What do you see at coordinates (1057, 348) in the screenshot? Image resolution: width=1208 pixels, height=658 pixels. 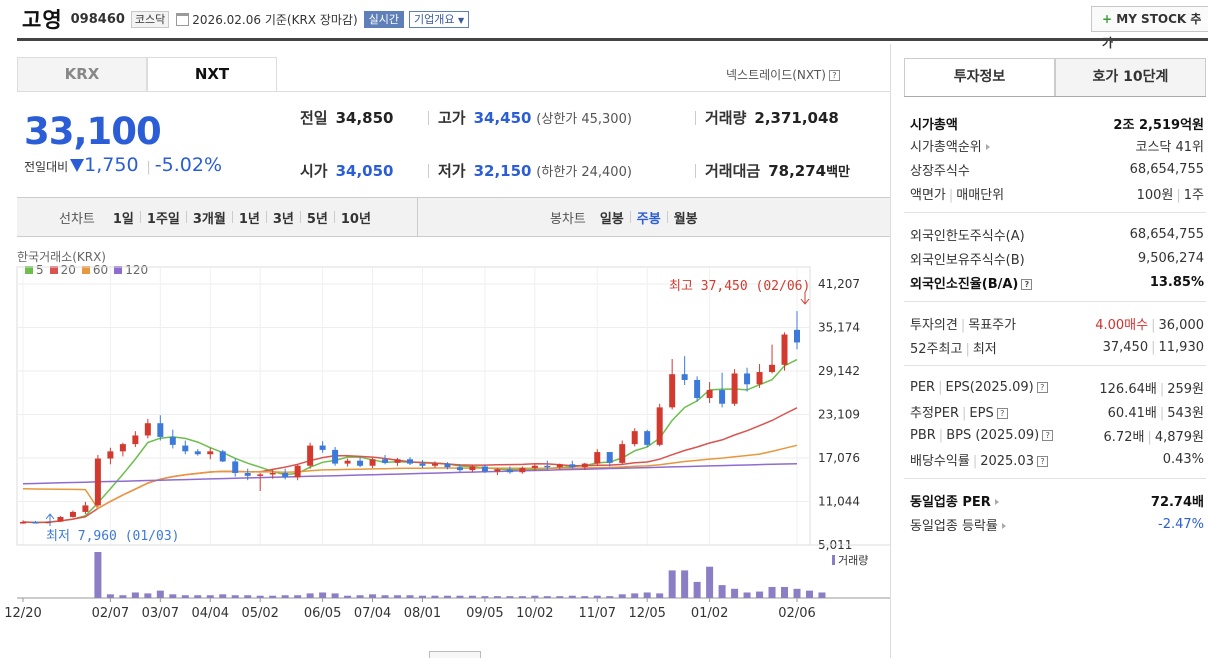 I see `row-52week: 52주최고 | 최저 37,450 | 11,930` at bounding box center [1057, 348].